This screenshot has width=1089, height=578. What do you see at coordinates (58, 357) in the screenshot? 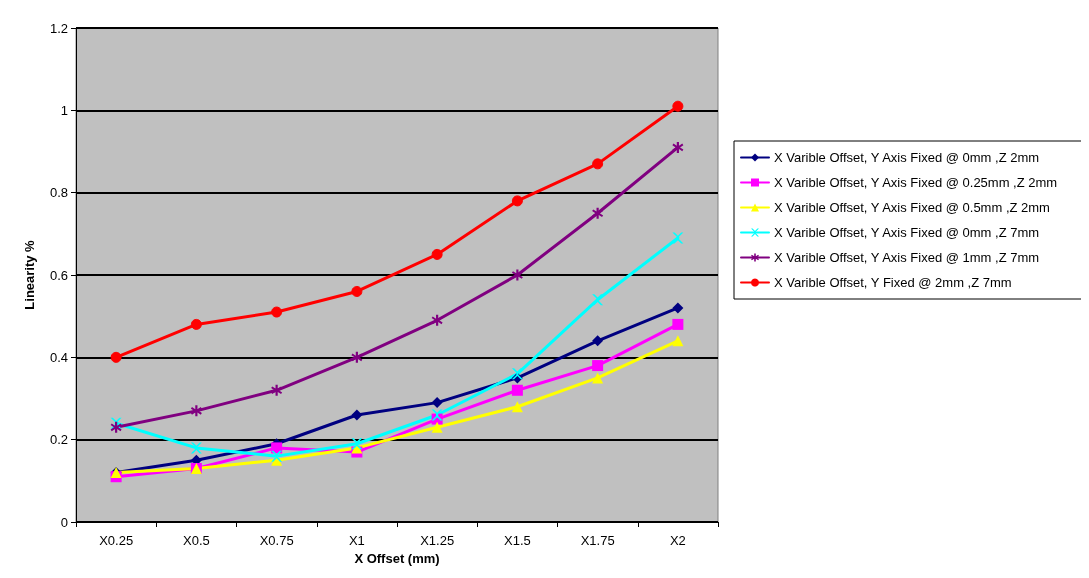
I see `y-tick-label: 0.4` at bounding box center [58, 357].